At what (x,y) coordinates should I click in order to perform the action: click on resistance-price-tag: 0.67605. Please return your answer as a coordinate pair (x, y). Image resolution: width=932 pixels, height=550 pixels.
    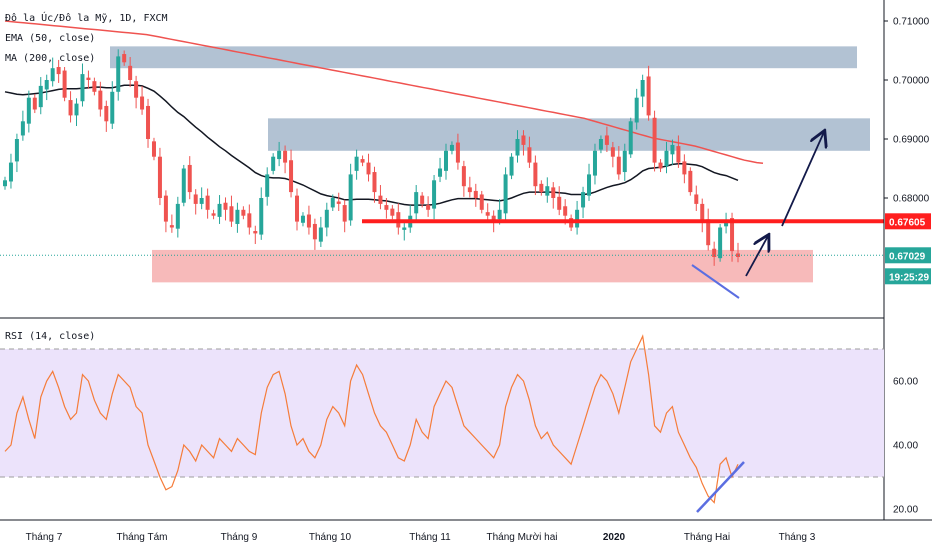
    Looking at the image, I should click on (907, 222).